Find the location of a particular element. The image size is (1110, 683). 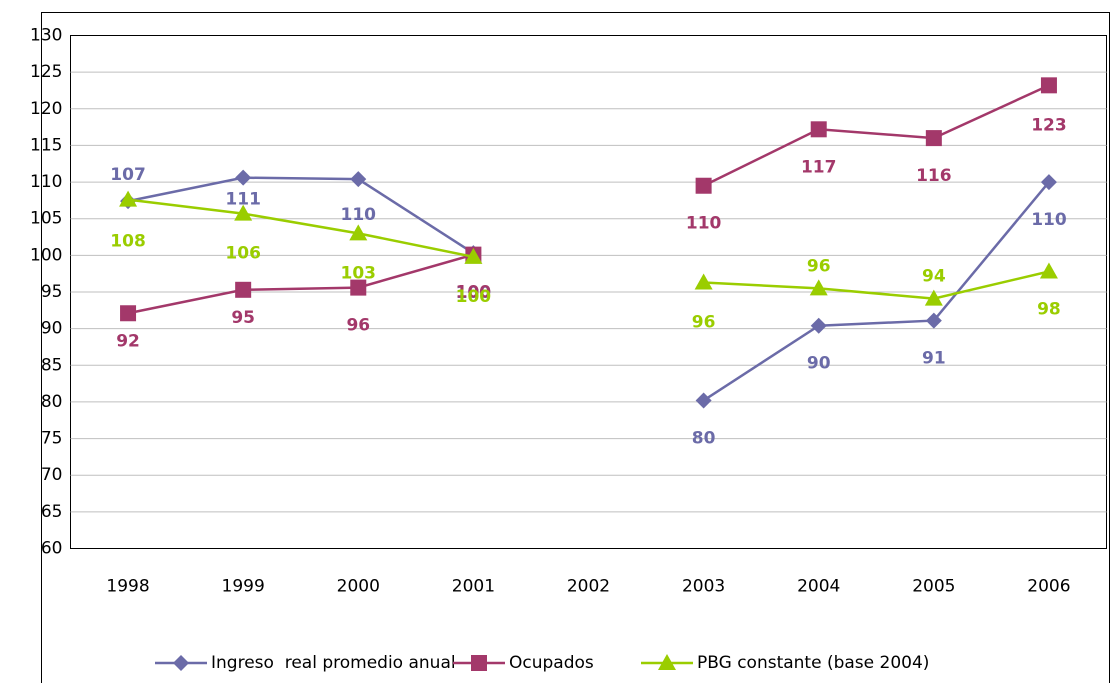

x-tick-label: 2006 is located at coordinates (1048, 587).